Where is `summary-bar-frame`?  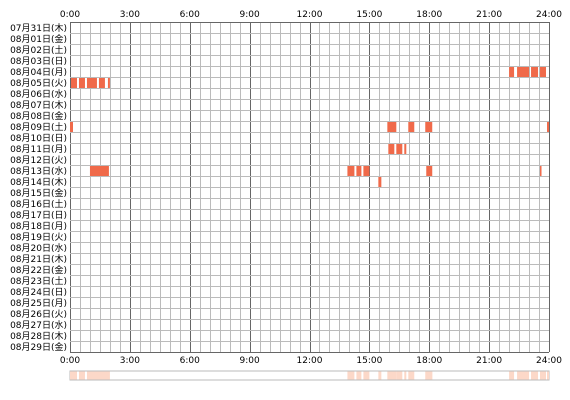 summary-bar-frame is located at coordinates (309, 375).